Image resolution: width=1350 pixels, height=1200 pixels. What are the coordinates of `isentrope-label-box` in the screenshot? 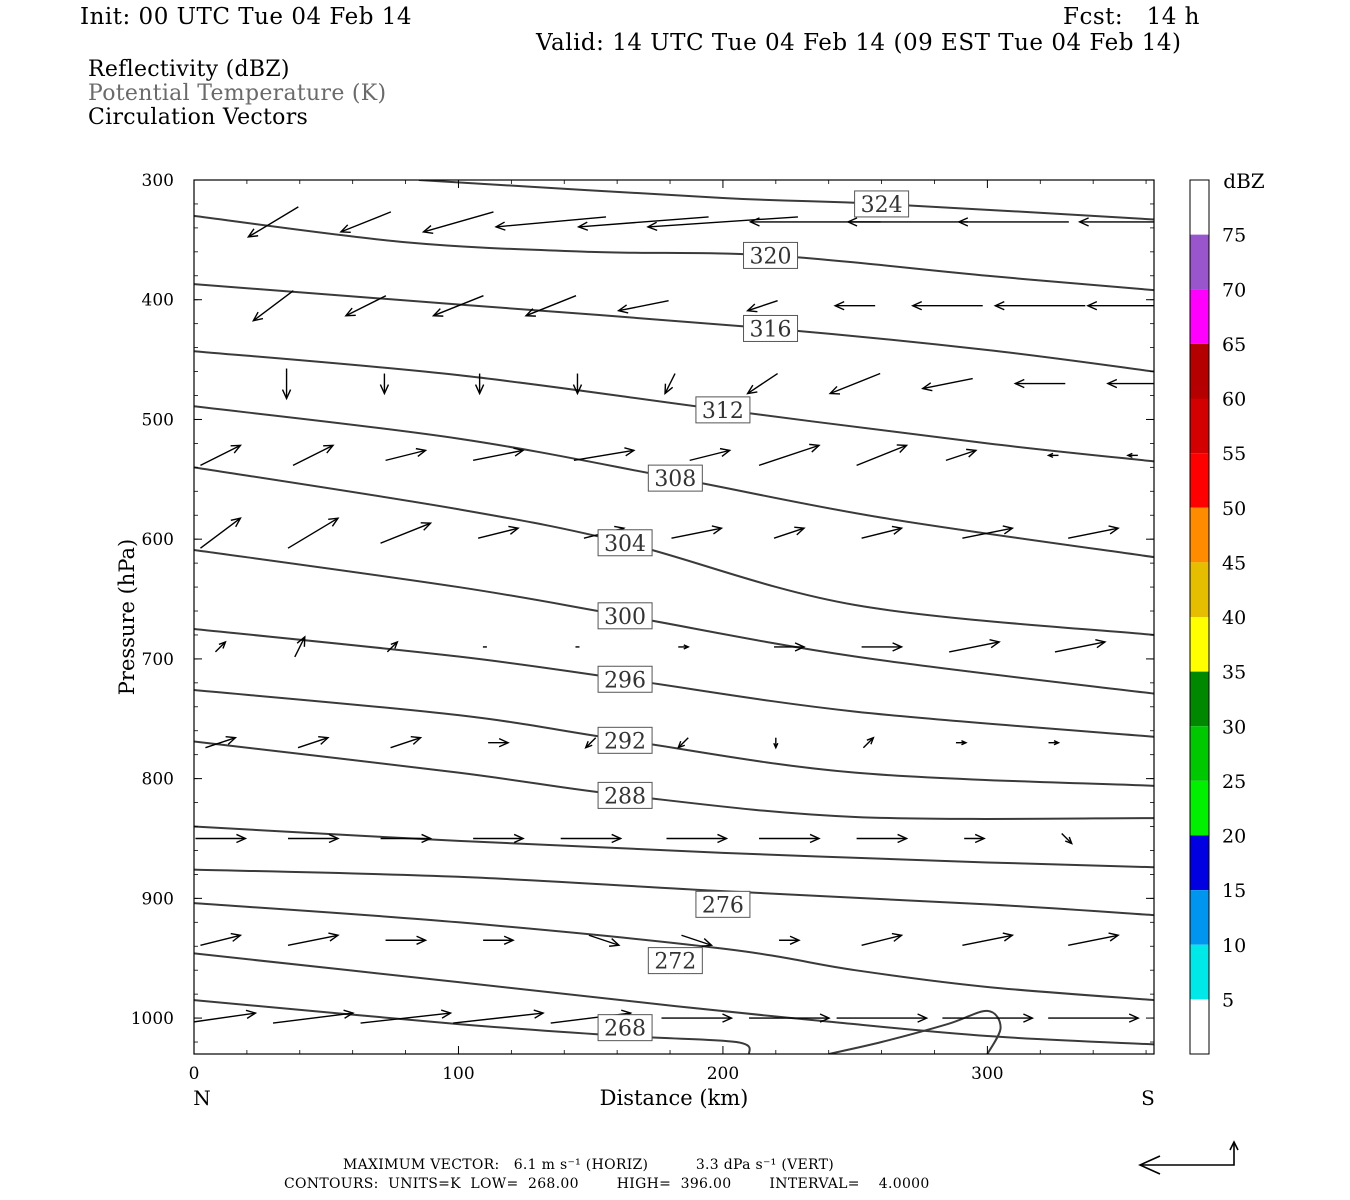 It's located at (625, 543).